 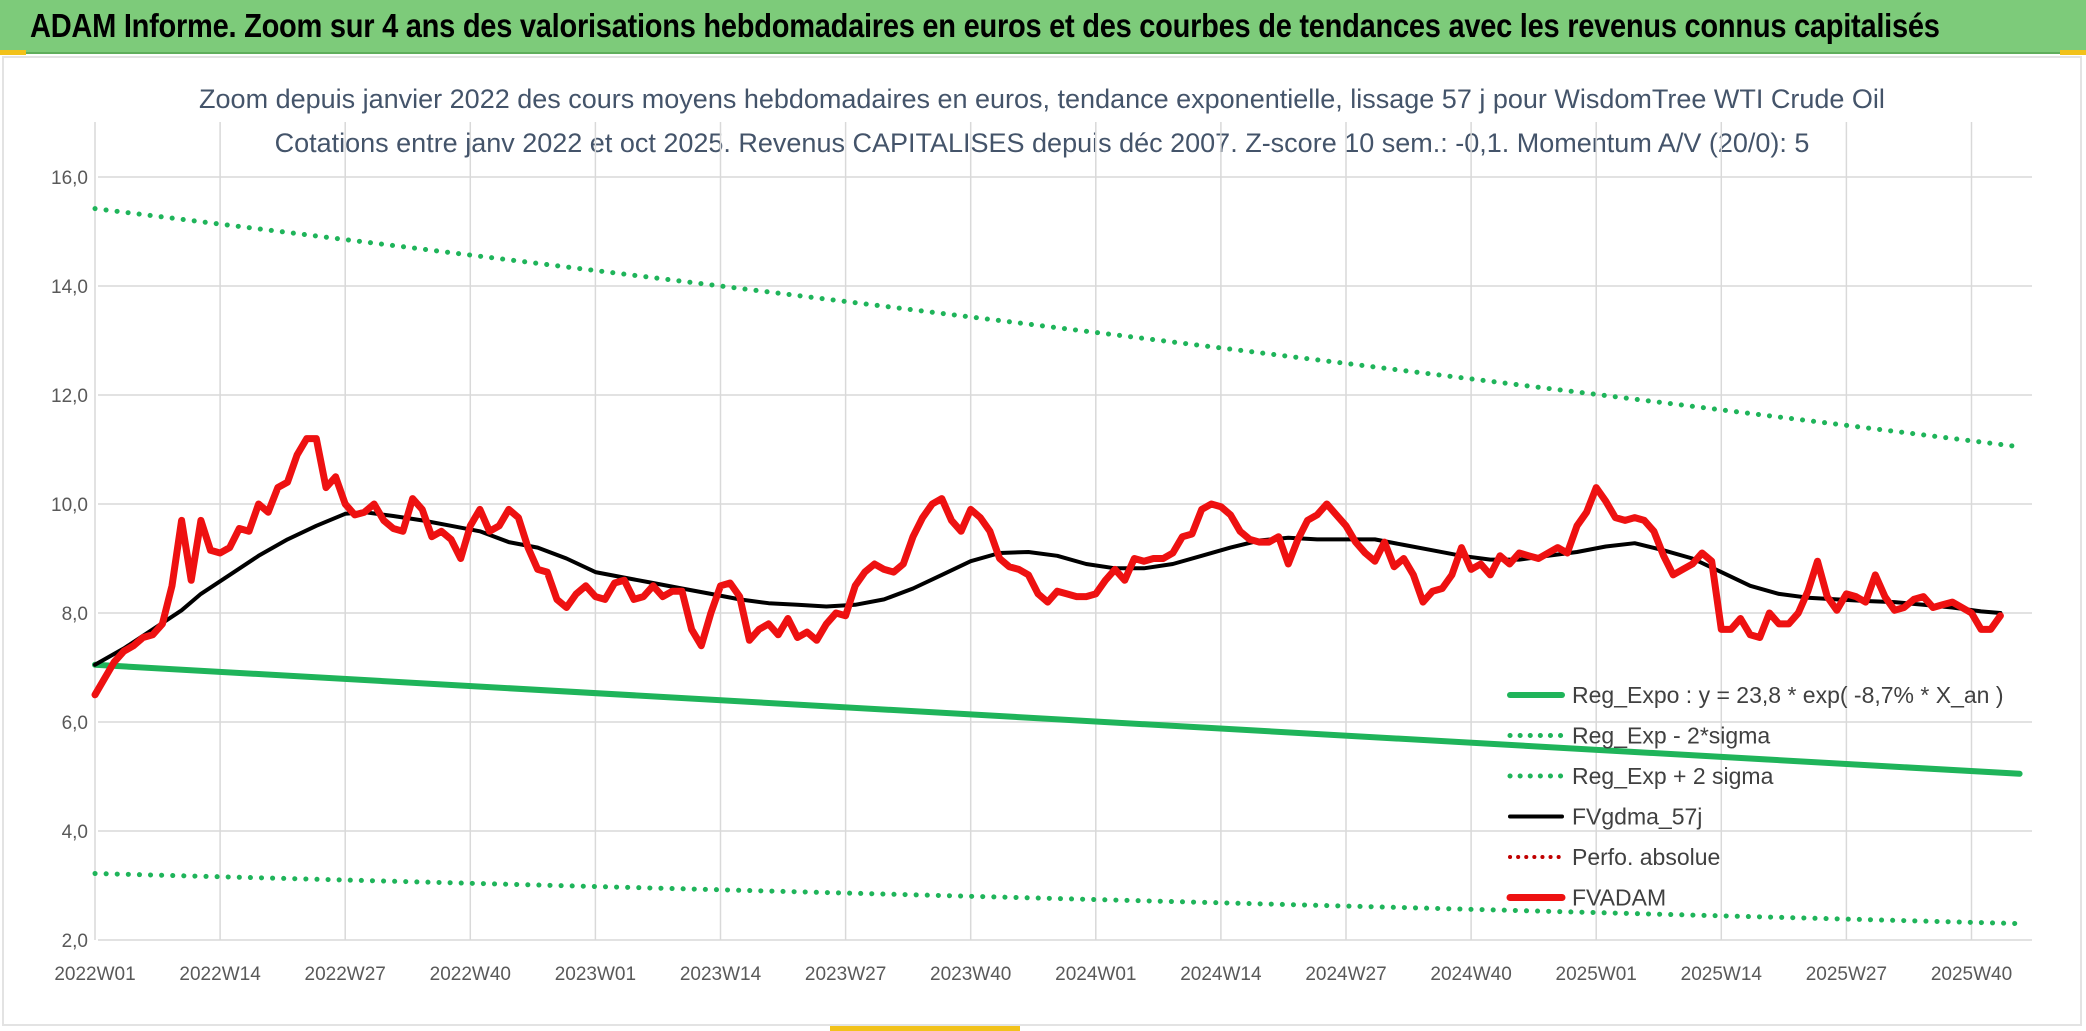 What do you see at coordinates (69, 287) in the screenshot?
I see `y-tick-label: 14,0` at bounding box center [69, 287].